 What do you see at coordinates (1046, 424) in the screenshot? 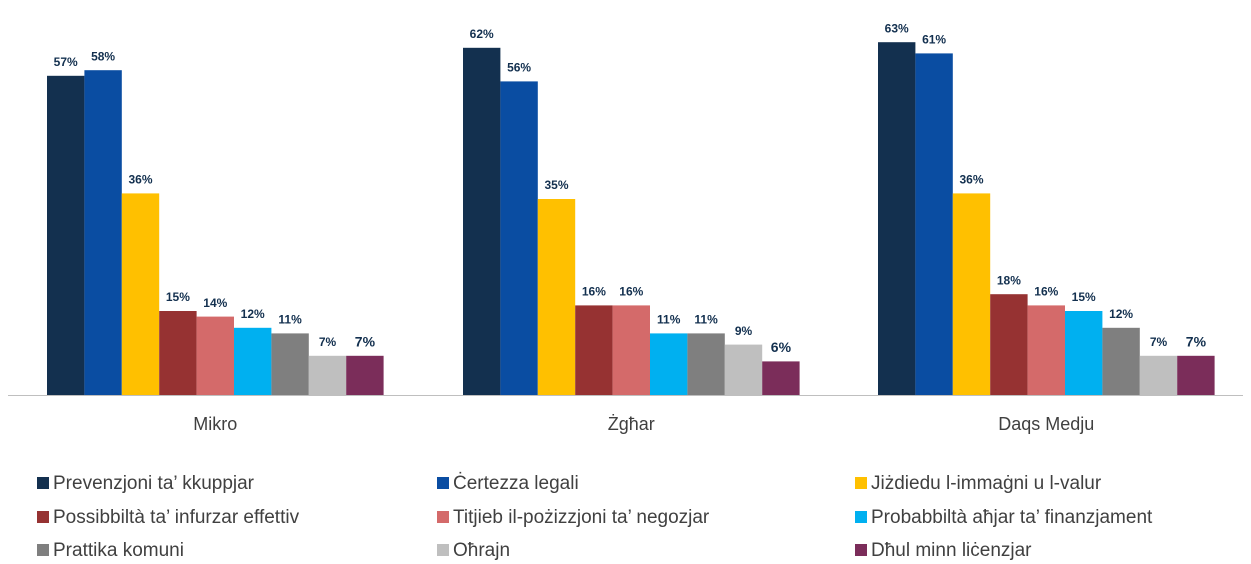
I see `x-tick-label: Daqs Medju` at bounding box center [1046, 424].